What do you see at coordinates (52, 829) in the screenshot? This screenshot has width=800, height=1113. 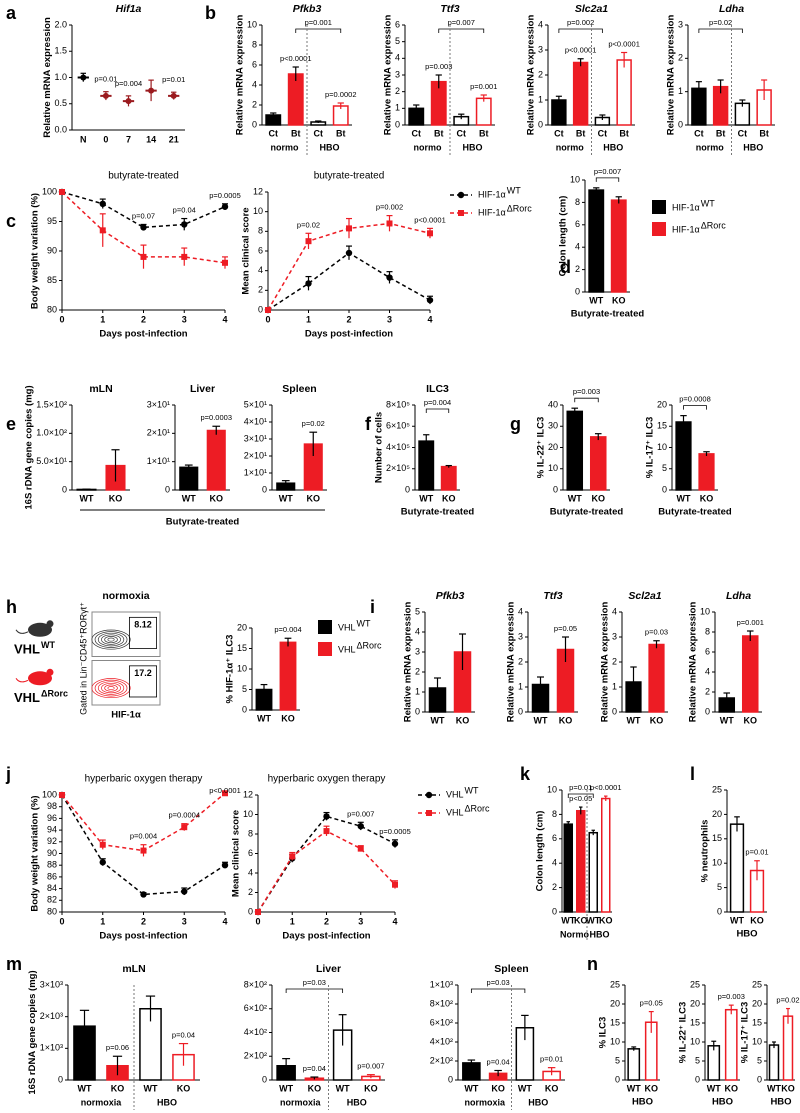 I see `y-tick-label: 94` at bounding box center [52, 829].